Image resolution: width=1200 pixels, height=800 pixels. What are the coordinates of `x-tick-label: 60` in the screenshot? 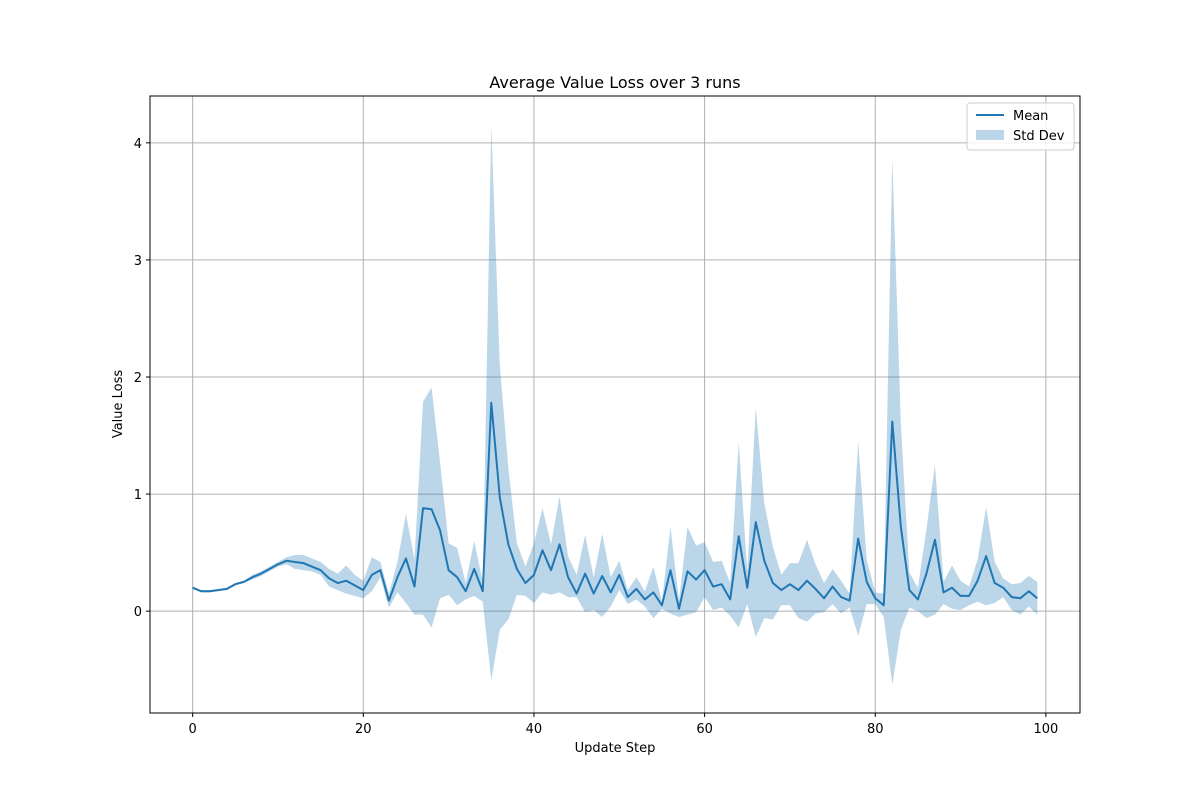 It's located at (704, 729).